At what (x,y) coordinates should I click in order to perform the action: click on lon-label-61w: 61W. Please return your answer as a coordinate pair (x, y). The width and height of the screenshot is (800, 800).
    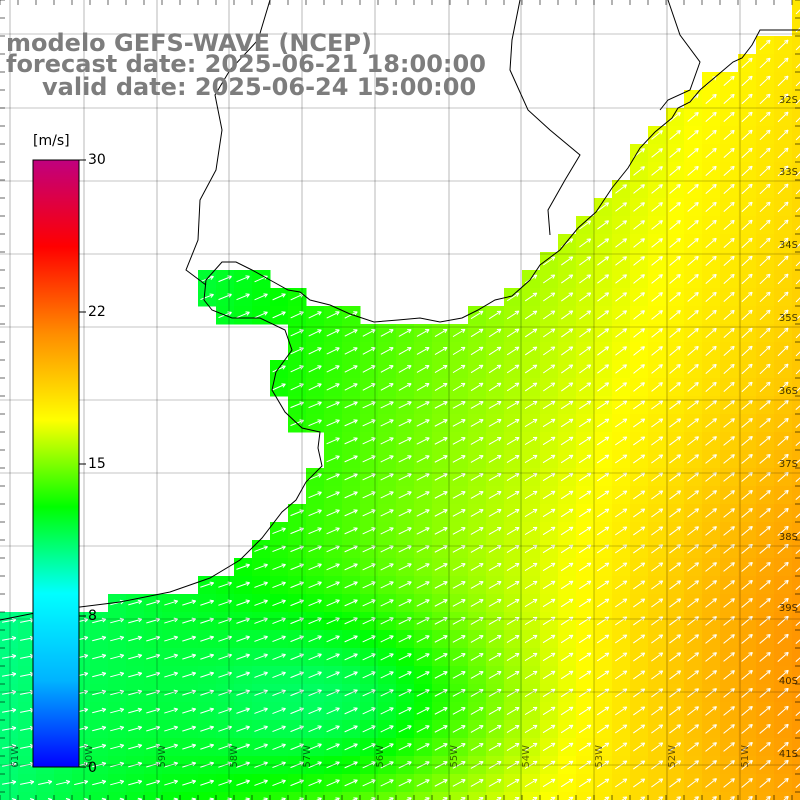
    Looking at the image, I should click on (15, 756).